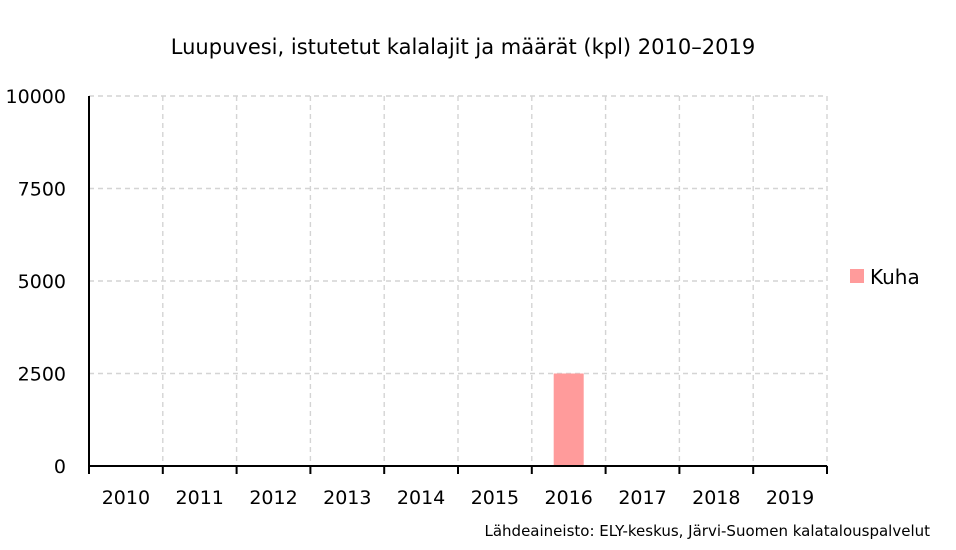  What do you see at coordinates (857, 276) in the screenshot?
I see `legend-swatch` at bounding box center [857, 276].